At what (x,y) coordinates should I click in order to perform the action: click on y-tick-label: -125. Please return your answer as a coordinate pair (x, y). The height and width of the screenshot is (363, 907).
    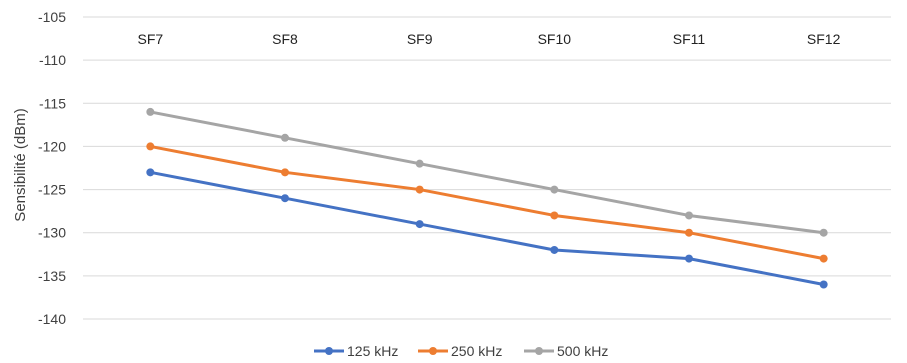
    Looking at the image, I should click on (52, 190).